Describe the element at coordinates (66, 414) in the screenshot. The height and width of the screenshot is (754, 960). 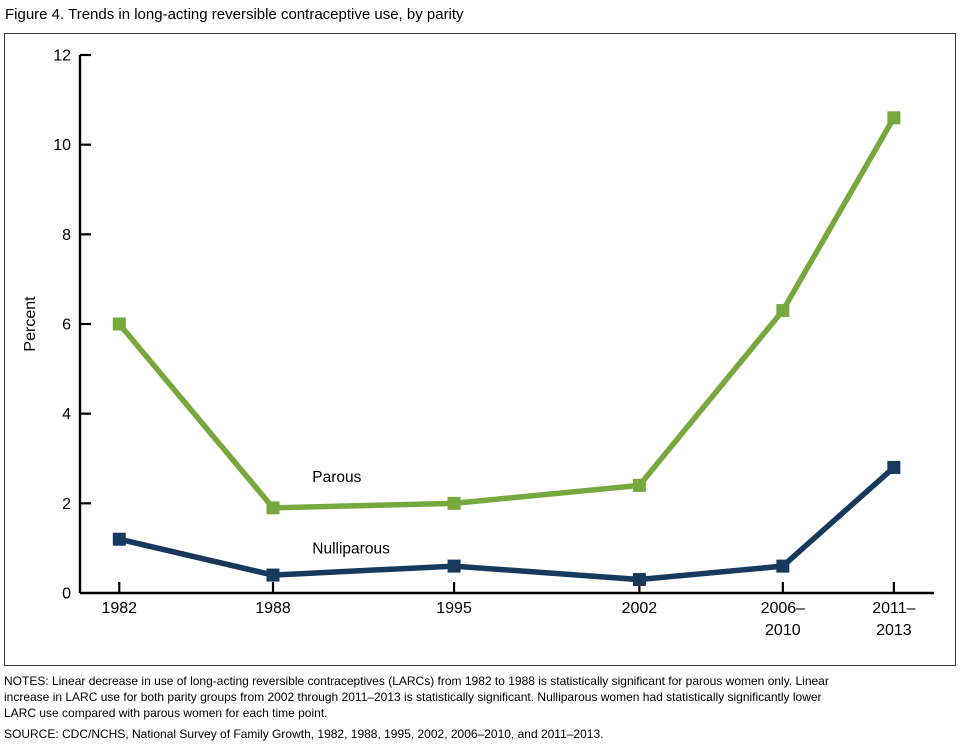
I see `y-tick-label: 4` at that location.